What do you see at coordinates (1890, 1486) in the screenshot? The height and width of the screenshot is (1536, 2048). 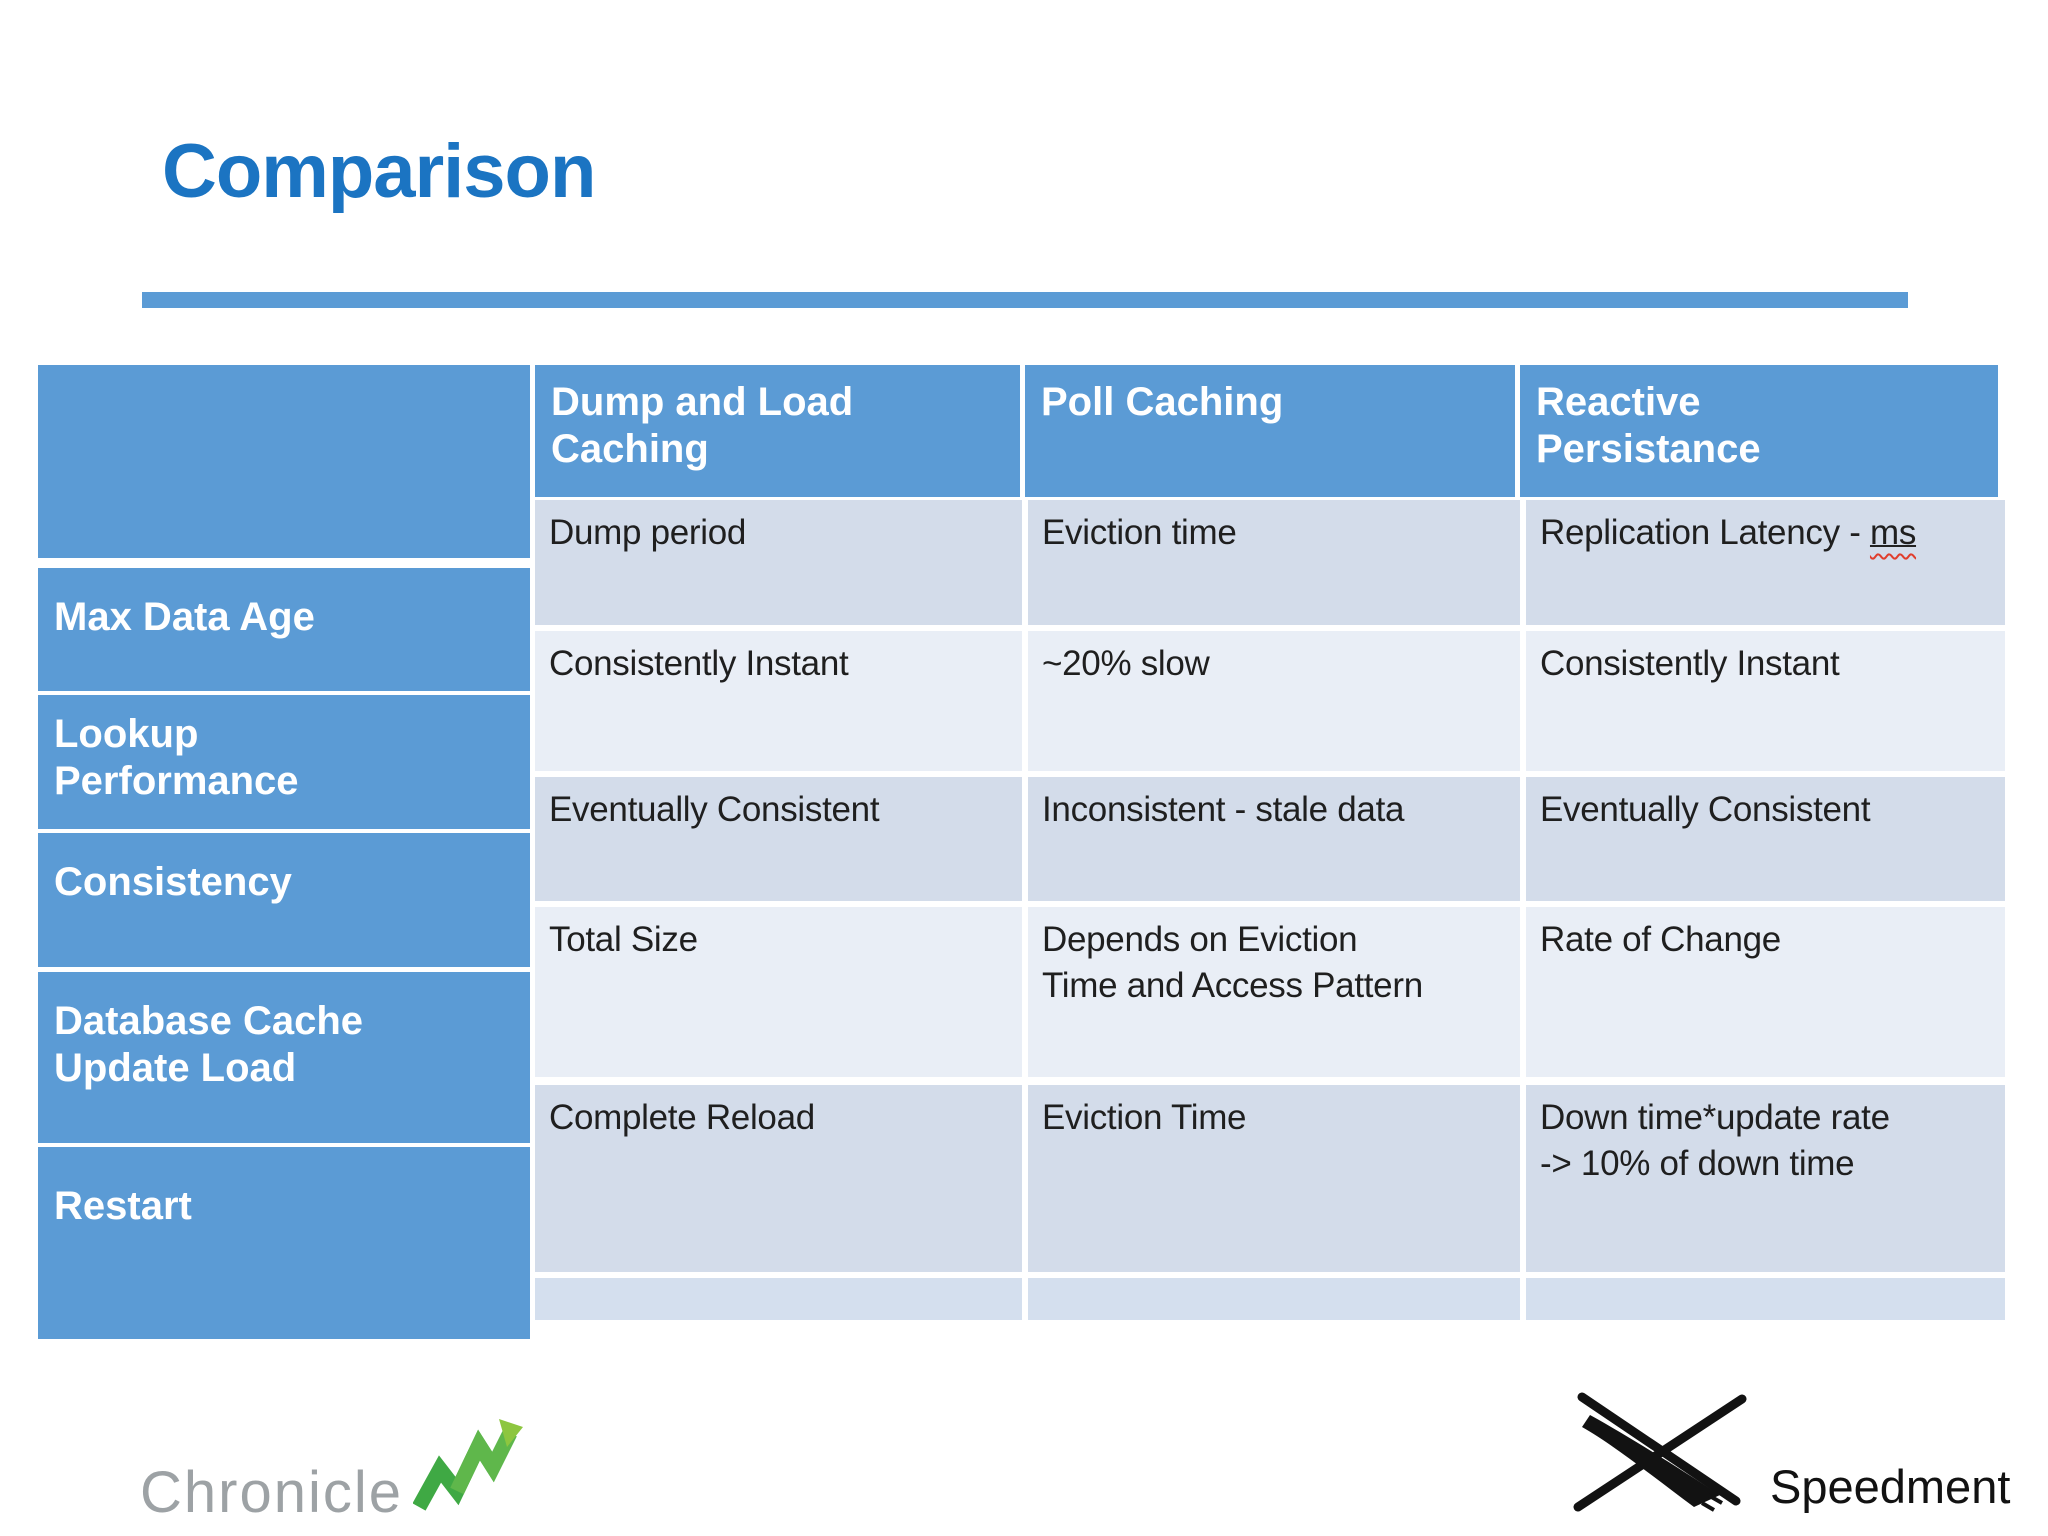 I see `speedment-logo-text: Speedment` at bounding box center [1890, 1486].